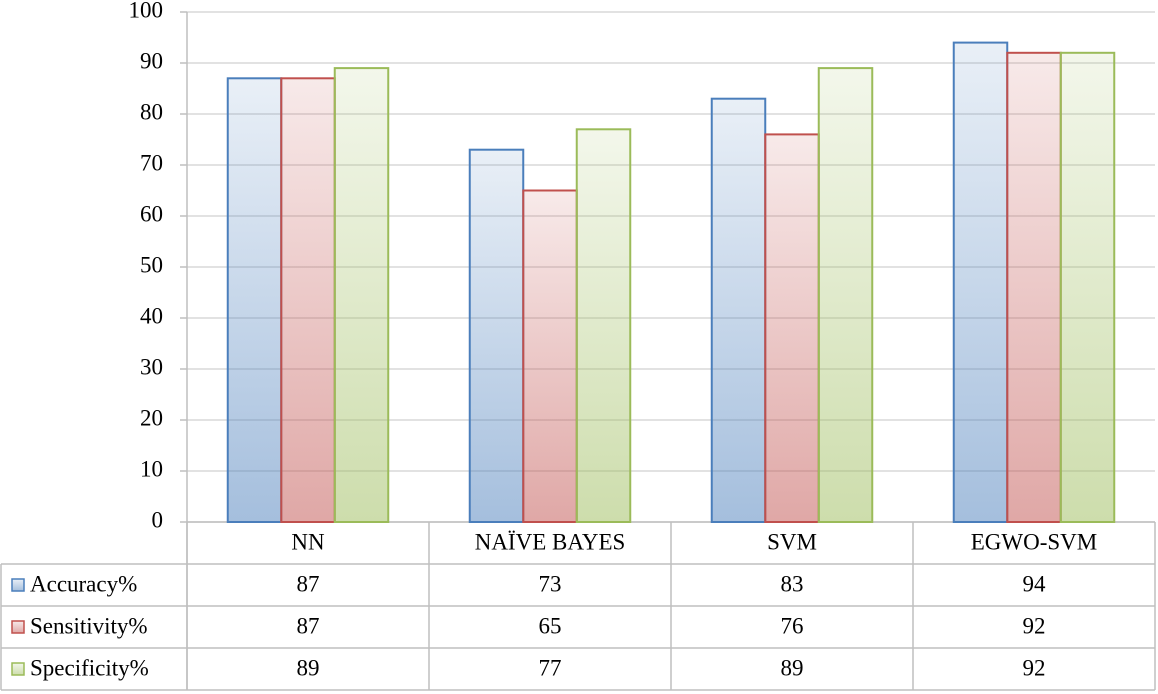 Image resolution: width=1158 pixels, height=694 pixels. What do you see at coordinates (151, 468) in the screenshot?
I see `y-tick-label: 10` at bounding box center [151, 468].